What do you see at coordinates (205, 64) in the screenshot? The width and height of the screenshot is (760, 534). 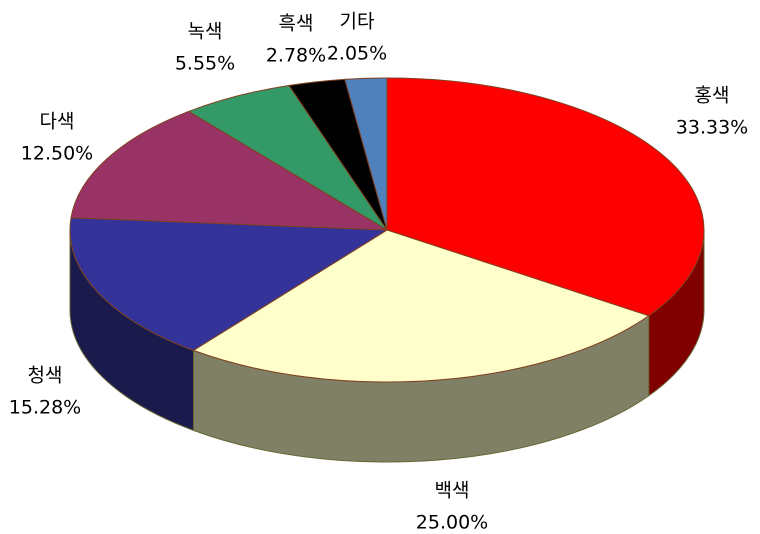 I see `slice-value-label: 5.55%` at bounding box center [205, 64].